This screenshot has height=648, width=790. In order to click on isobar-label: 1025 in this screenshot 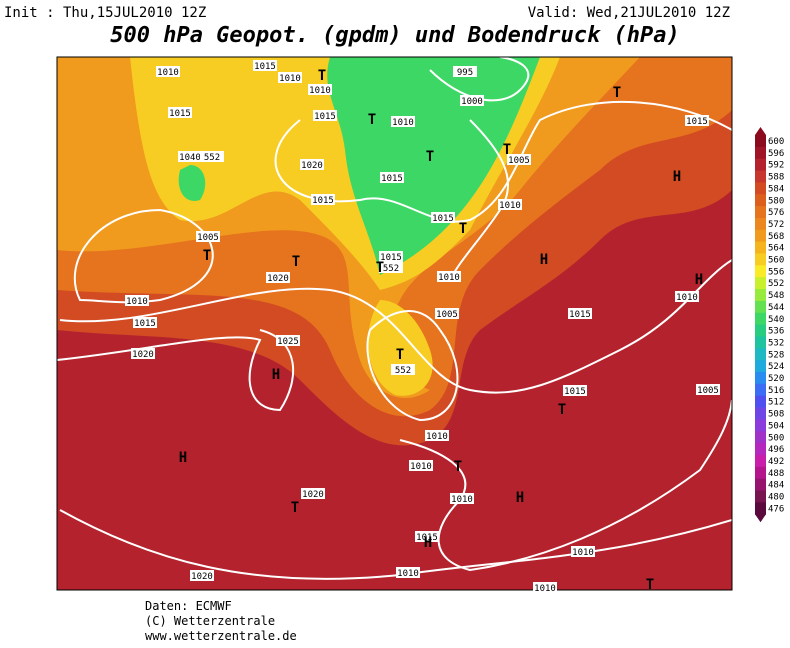, I will do `click(288, 342)`.